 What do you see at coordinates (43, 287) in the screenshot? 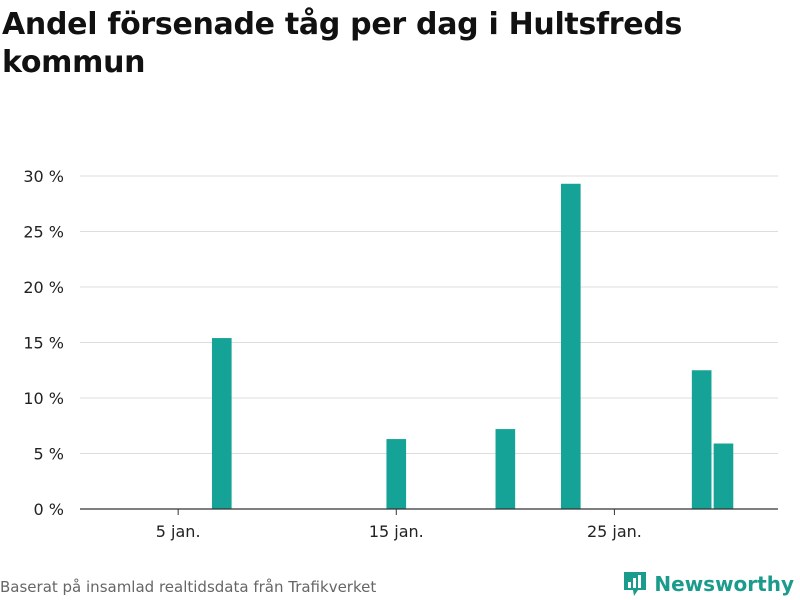
I see `y-tick-label: 20 %` at bounding box center [43, 287].